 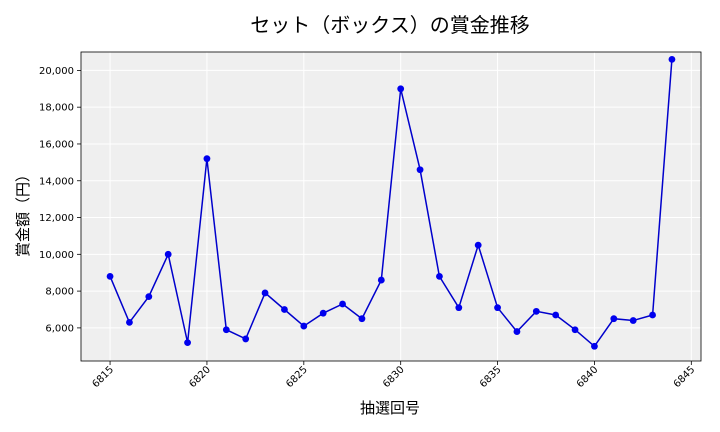 I want to click on x-tick-label-6820: 6820, so click(x=200, y=377).